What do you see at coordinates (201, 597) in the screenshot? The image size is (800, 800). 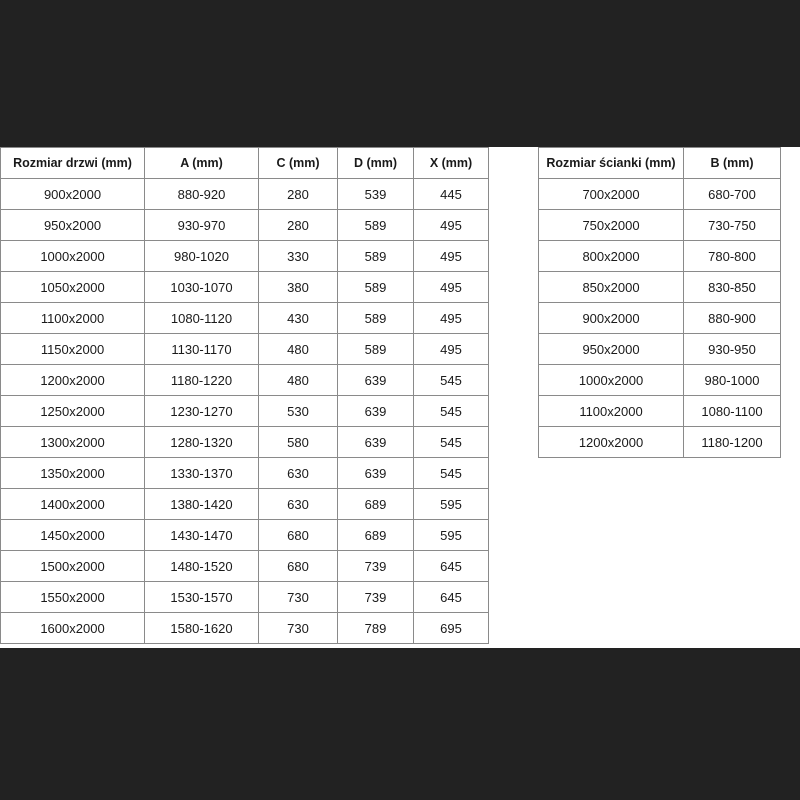 I see `cell-a: 1530-1570` at bounding box center [201, 597].